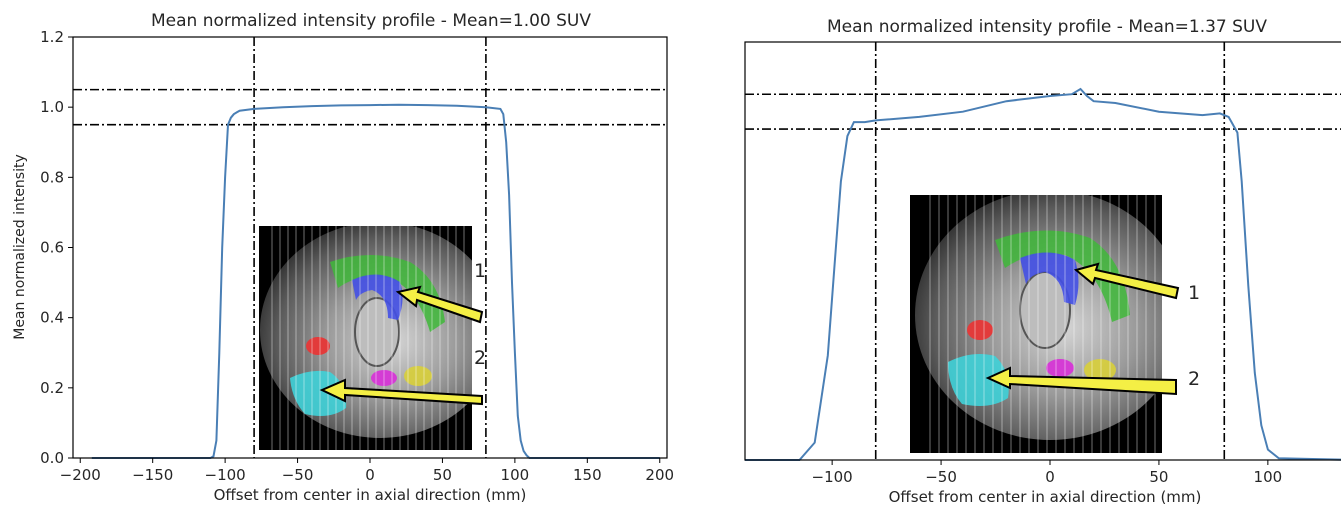 The image size is (1341, 508). I want to click on y-tick-label: 0.0, so click(52, 458).